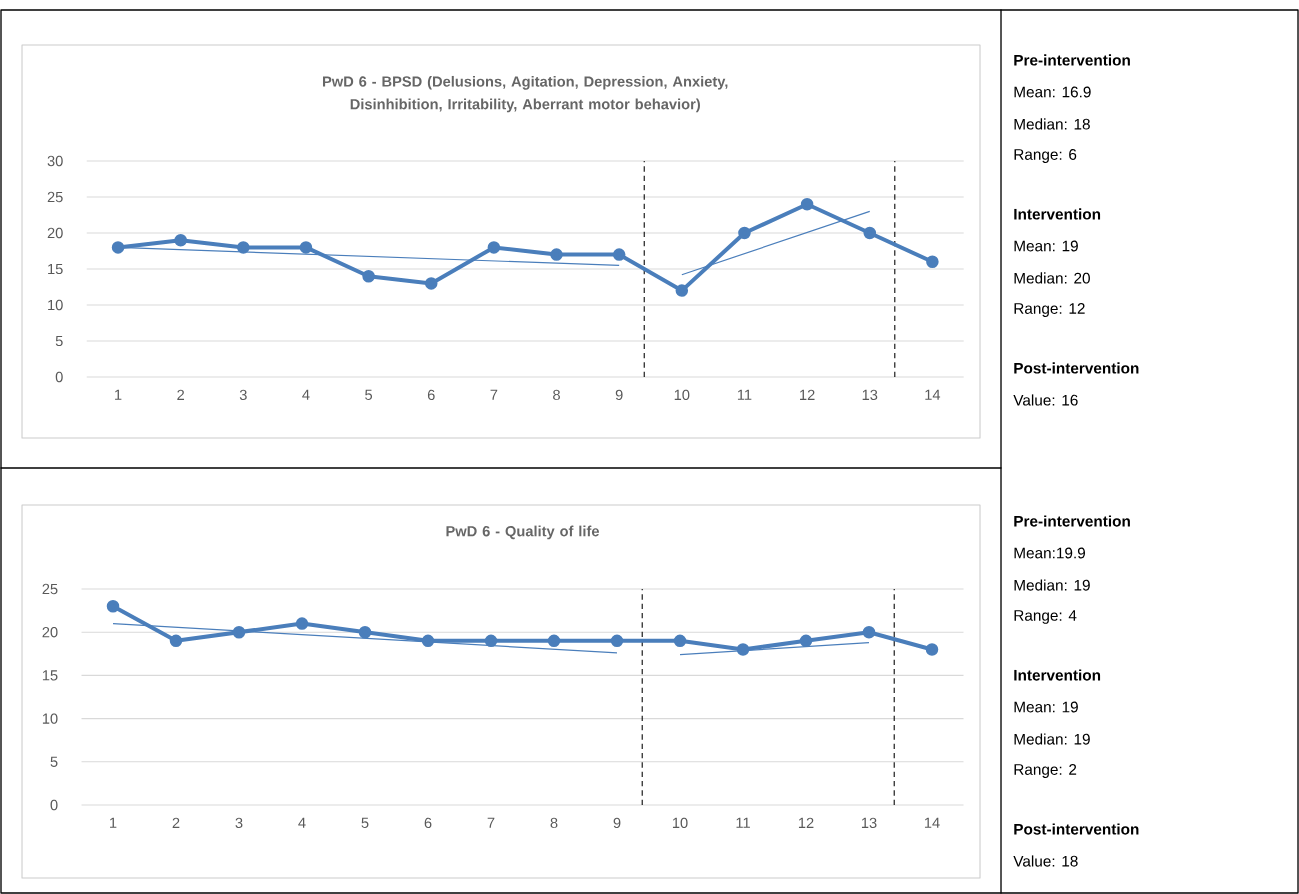  Describe the element at coordinates (1049, 310) in the screenshot. I see `text: Range: 12` at that location.